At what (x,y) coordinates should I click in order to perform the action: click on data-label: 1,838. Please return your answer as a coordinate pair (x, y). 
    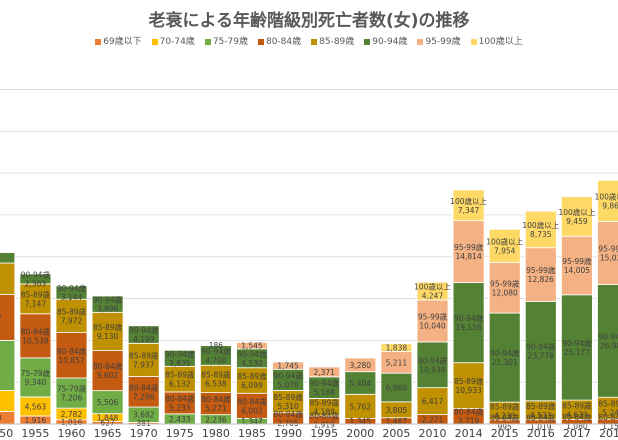
    Looking at the image, I should click on (397, 348).